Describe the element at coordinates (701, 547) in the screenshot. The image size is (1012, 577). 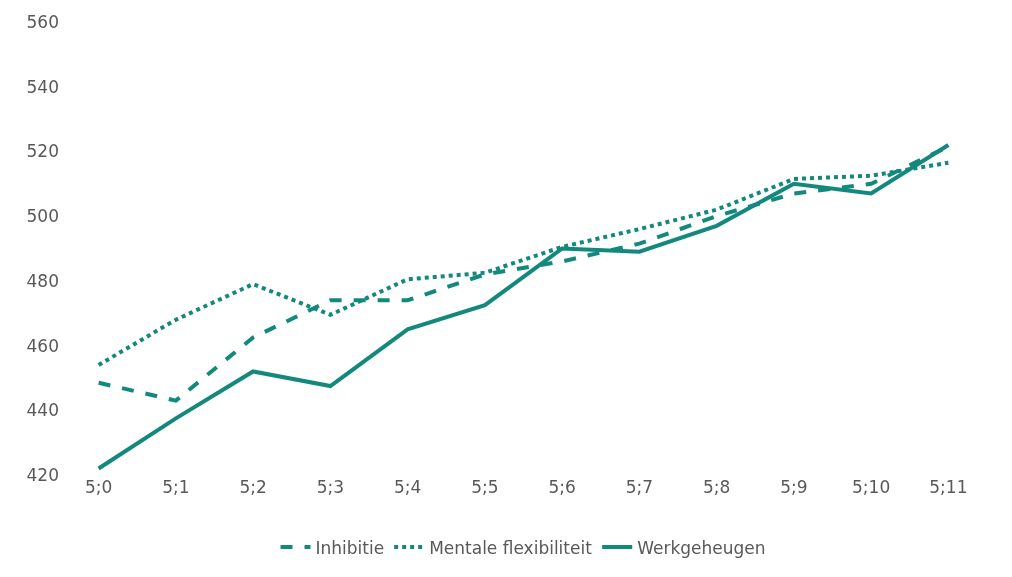
I see `legend-label: Werkgeheugen` at that location.